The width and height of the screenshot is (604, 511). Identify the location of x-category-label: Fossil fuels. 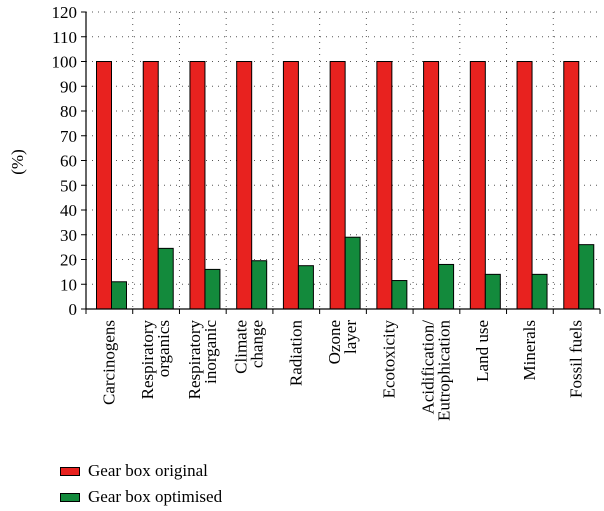
(576, 359).